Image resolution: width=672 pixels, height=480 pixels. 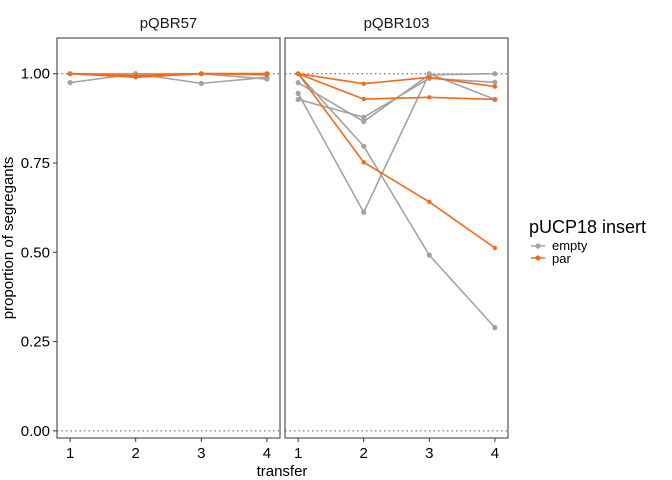 What do you see at coordinates (35, 163) in the screenshot?
I see `y-tick-label: 0.75` at bounding box center [35, 163].